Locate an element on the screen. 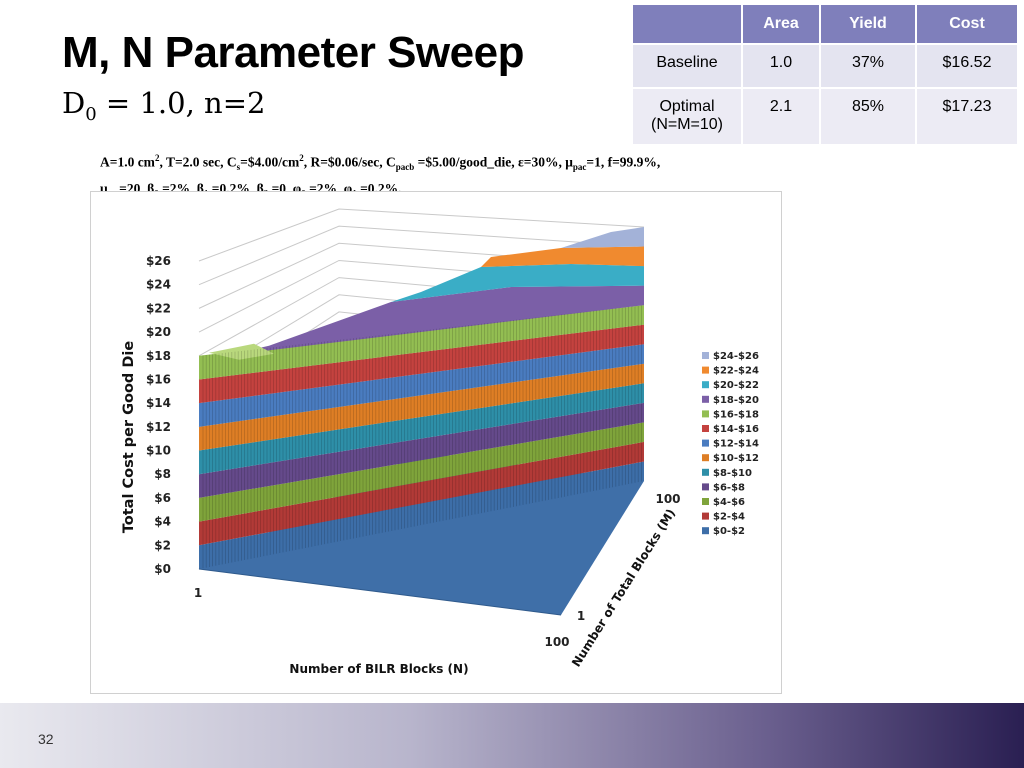 The width and height of the screenshot is (1024, 768). parameter-fragment: =1, f=99.9%, is located at coordinates (623, 162).